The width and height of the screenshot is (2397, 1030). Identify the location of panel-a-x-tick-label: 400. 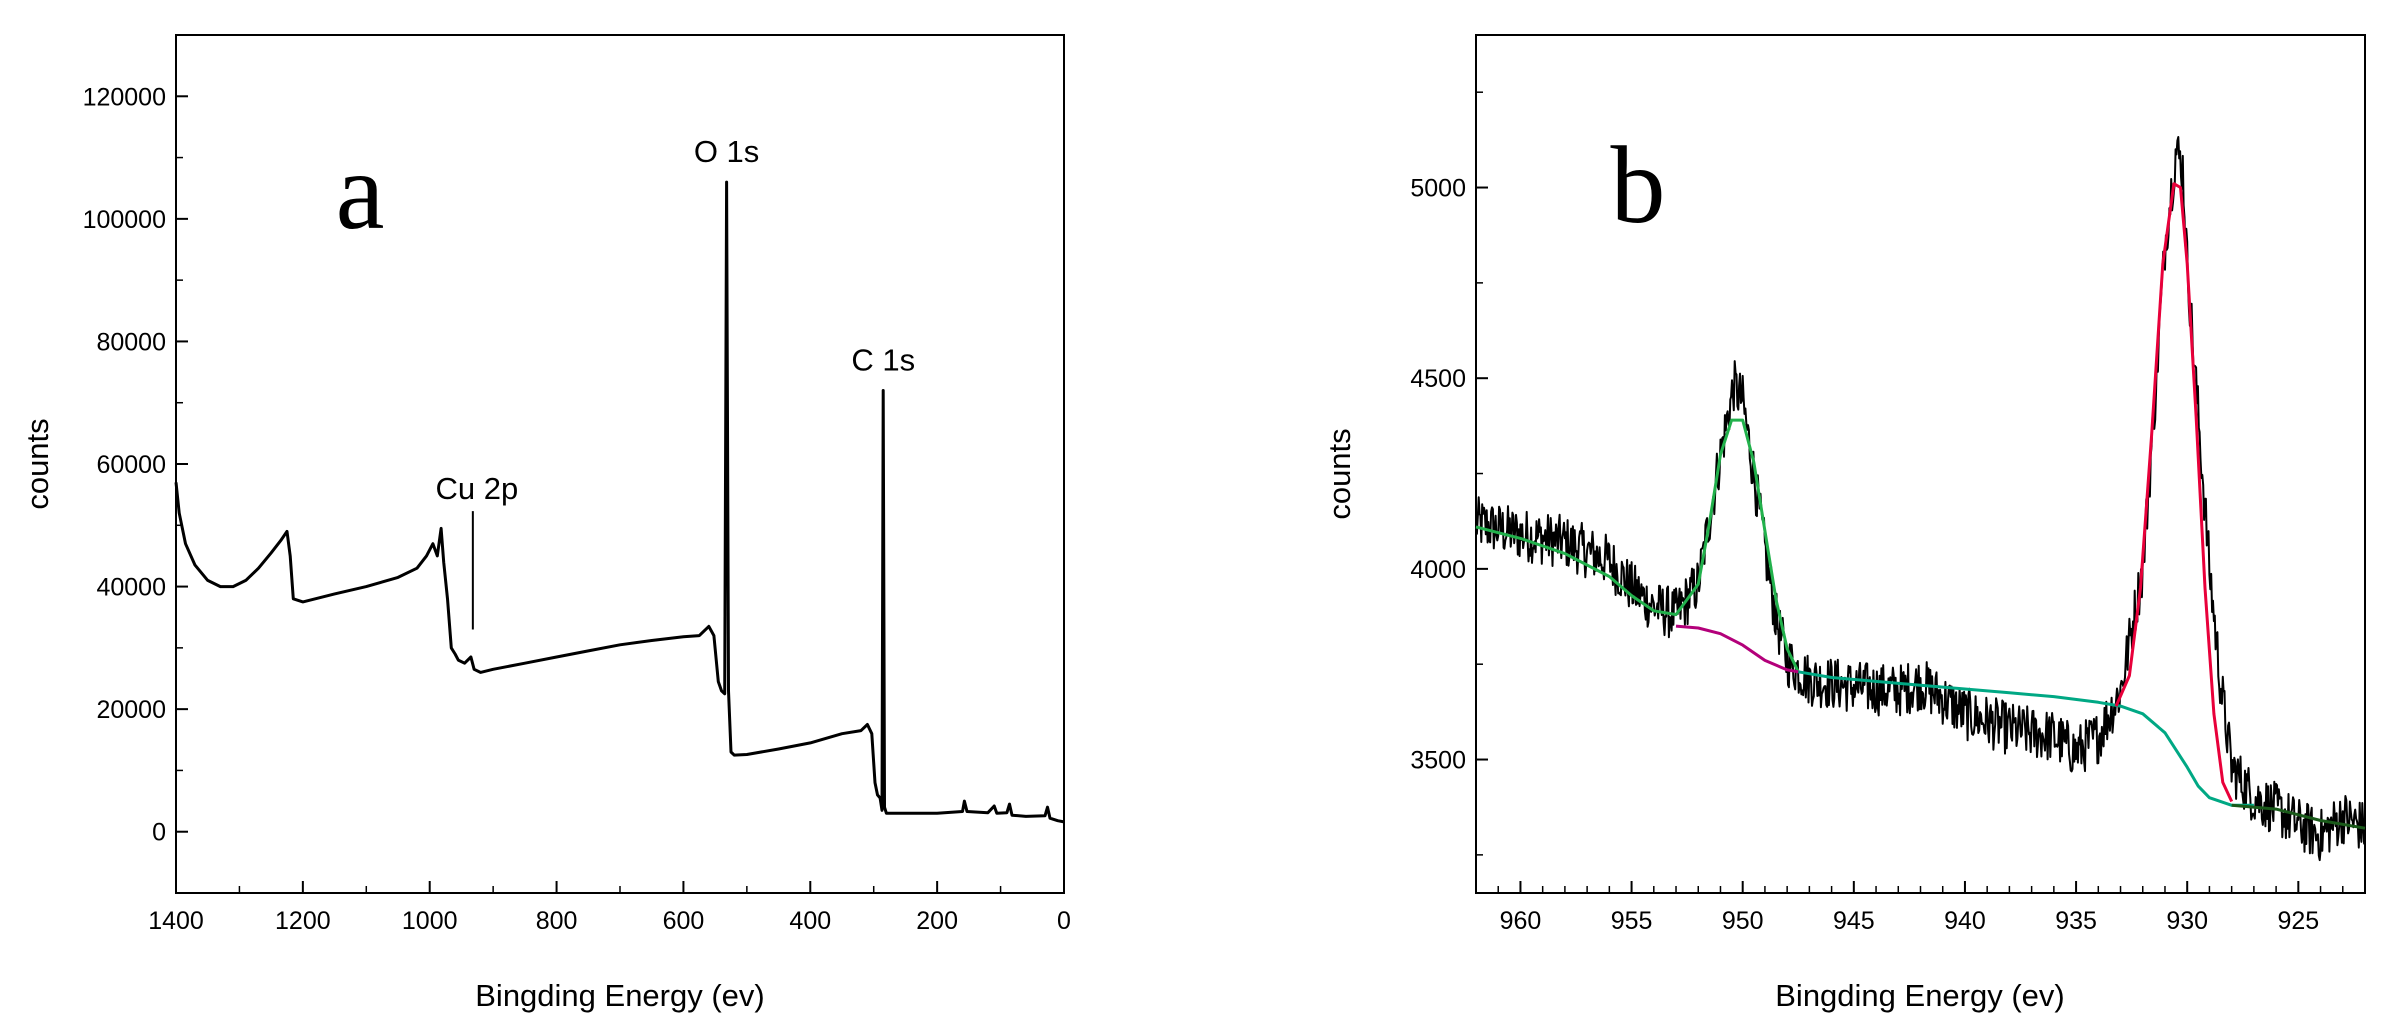
(810, 921).